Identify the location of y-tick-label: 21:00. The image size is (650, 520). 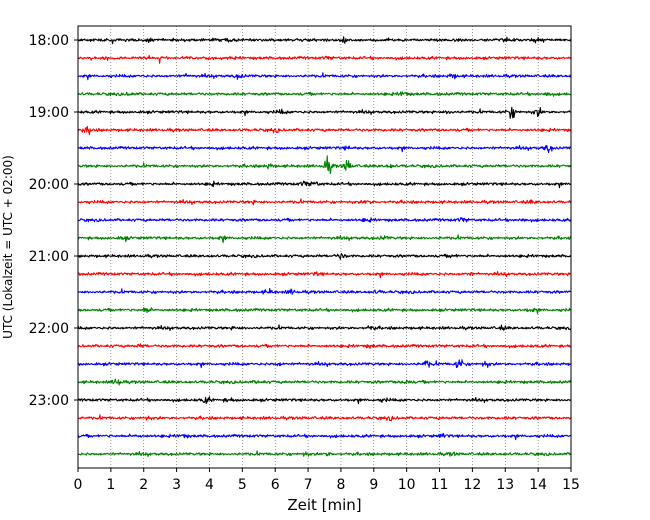
(49, 257).